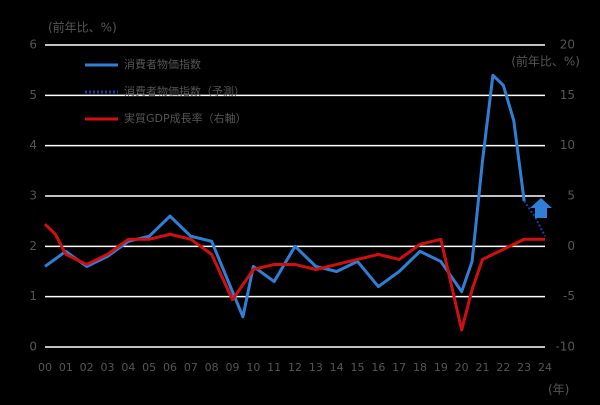 This screenshot has height=405, width=600. What do you see at coordinates (108, 367) in the screenshot?
I see `x-tick-label: 03` at bounding box center [108, 367].